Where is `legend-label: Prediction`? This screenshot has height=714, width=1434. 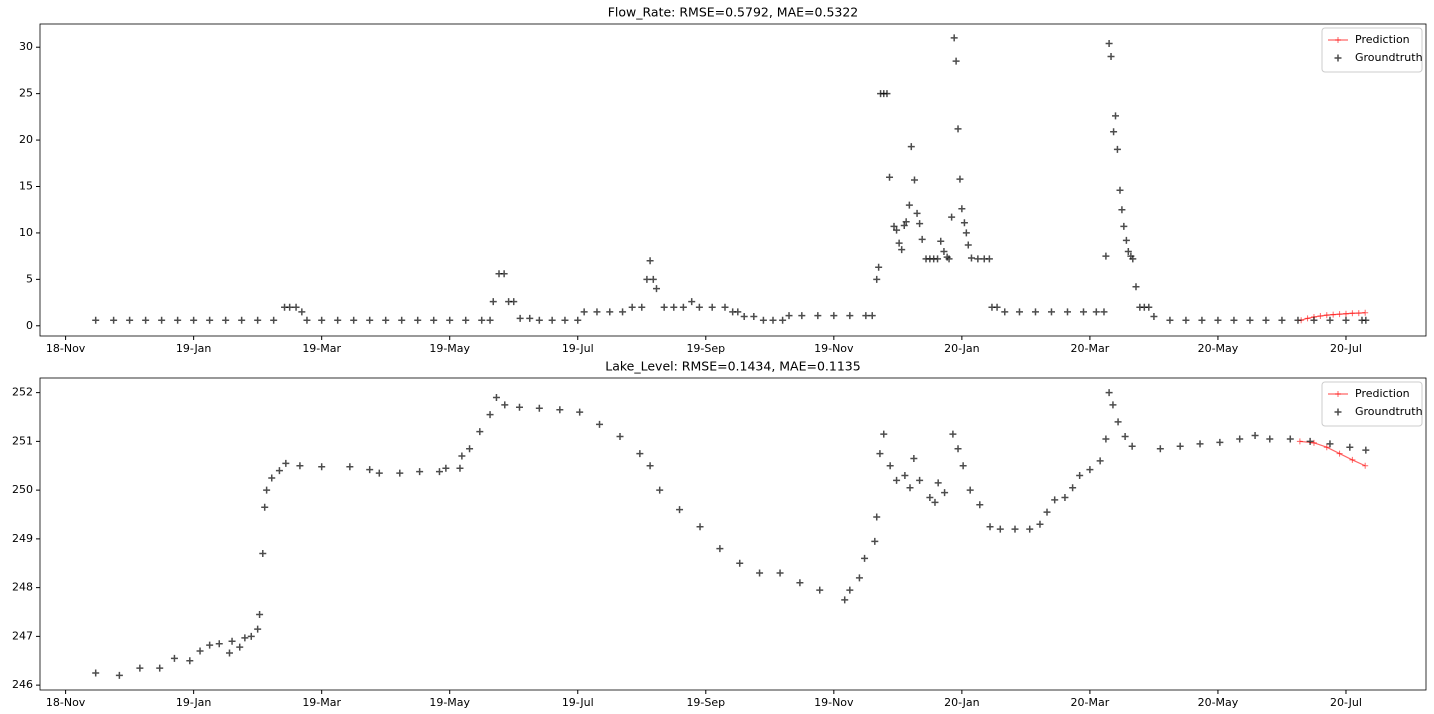 legend-label: Prediction is located at coordinates (1382, 393).